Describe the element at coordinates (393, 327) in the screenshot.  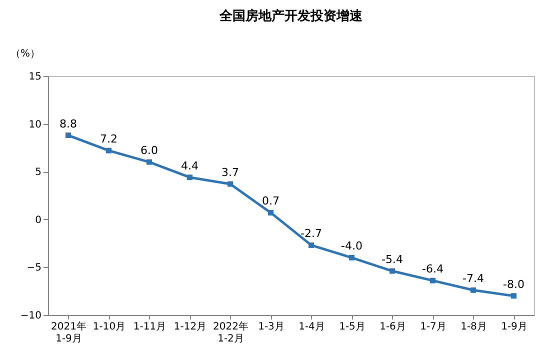
I see `x-tick-label: 1-6月` at that location.